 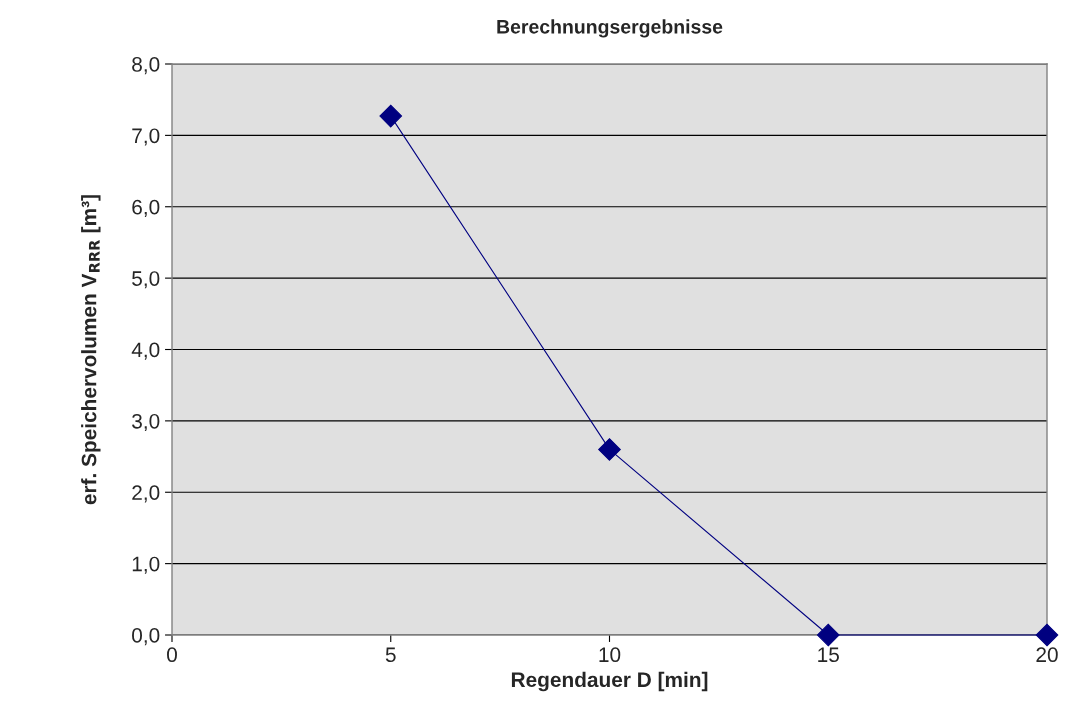 What do you see at coordinates (146, 422) in the screenshot?
I see `y-tick-label: 3,0` at bounding box center [146, 422].